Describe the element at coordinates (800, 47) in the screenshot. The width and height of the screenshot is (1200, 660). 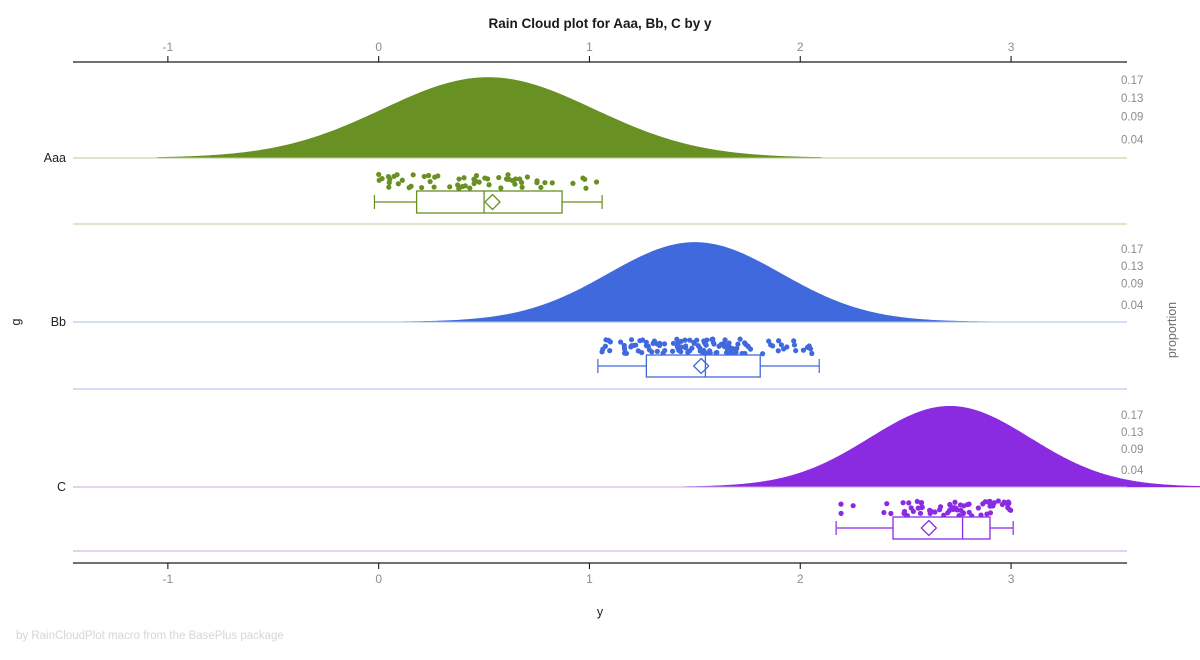
I see `top-axis-tick-label: 2` at that location.